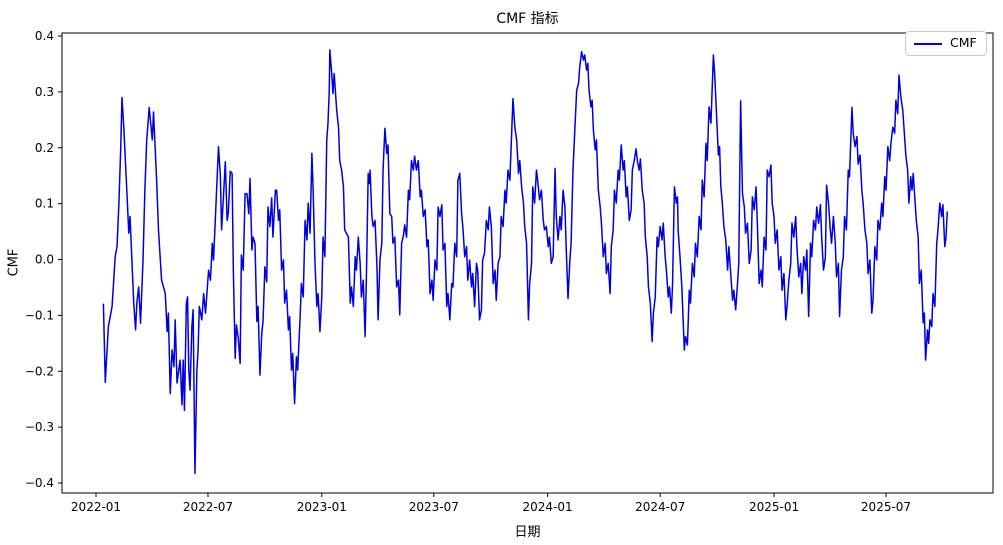 Image resolution: width=1003 pixels, height=545 pixels. What do you see at coordinates (527, 532) in the screenshot?
I see `x-axis-label: 日期` at bounding box center [527, 532].